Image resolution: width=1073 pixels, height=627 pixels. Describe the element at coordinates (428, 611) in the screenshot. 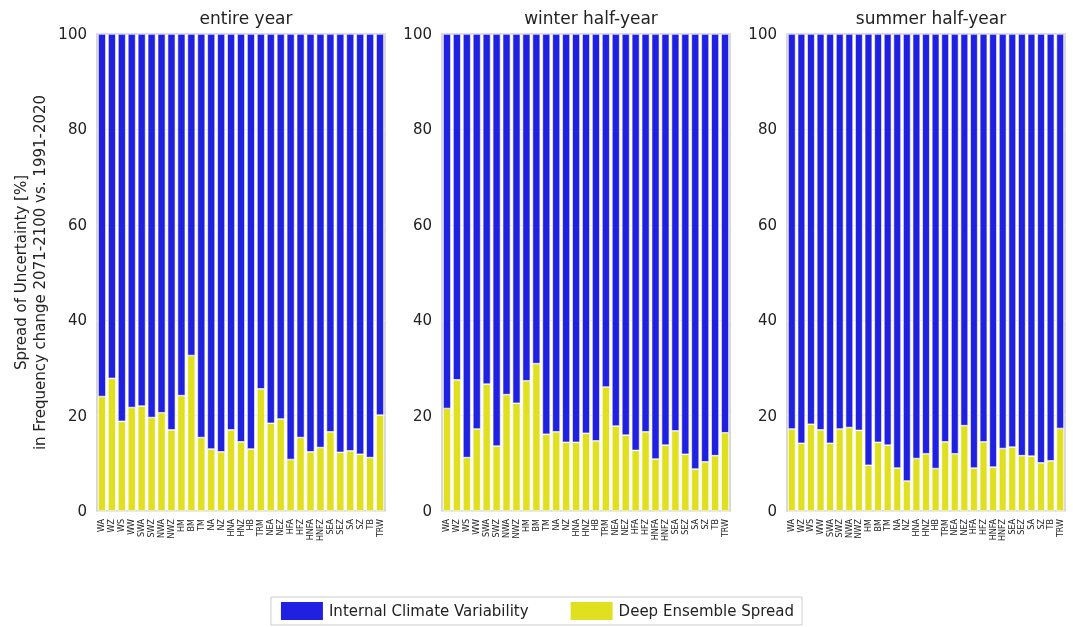

I see `legend-label: Internal Climate Variability` at that location.